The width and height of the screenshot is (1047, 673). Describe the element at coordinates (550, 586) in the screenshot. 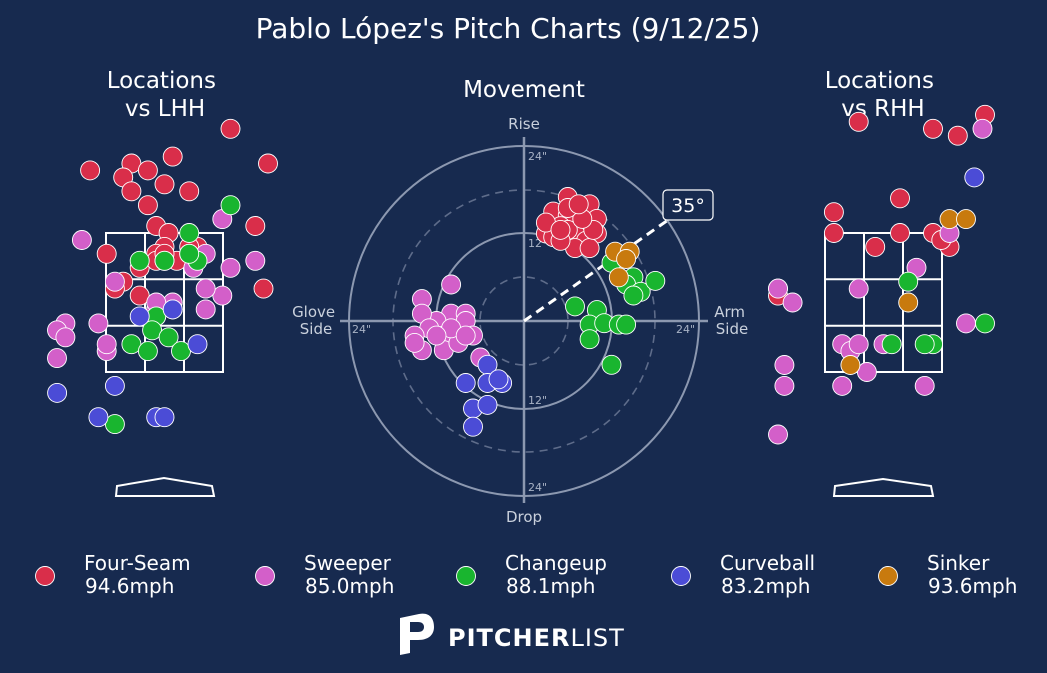

I see `legend-changeup-velo: 88.1mph` at that location.